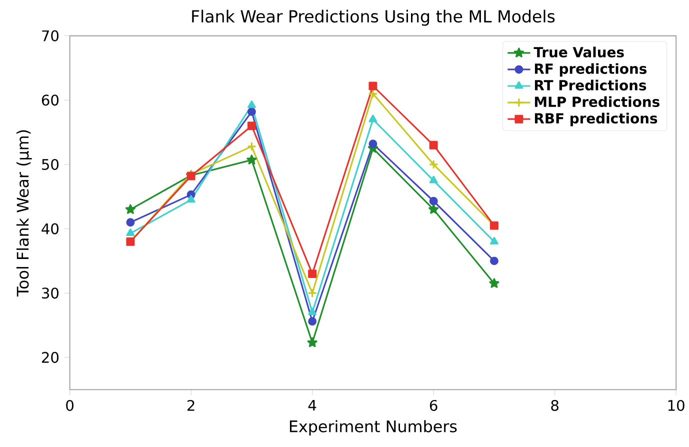  Describe the element at coordinates (676, 406) in the screenshot. I see `x-tick-label: 10` at that location.